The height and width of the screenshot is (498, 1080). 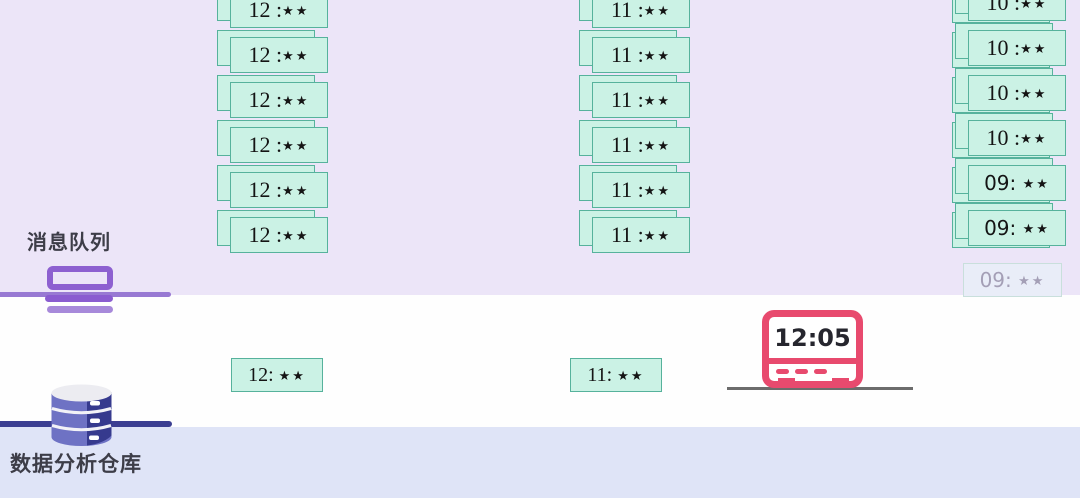 I want to click on expiring-message-card: 09: ★★, so click(x=1012, y=280).